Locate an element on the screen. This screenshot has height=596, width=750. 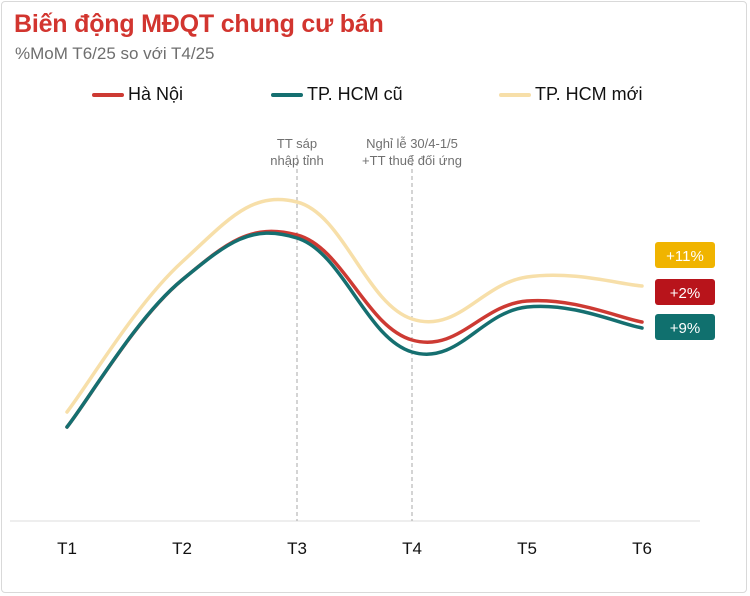
legend: Hà Nội TP. HCM cũ TP. HCM mới is located at coordinates (375, 96).